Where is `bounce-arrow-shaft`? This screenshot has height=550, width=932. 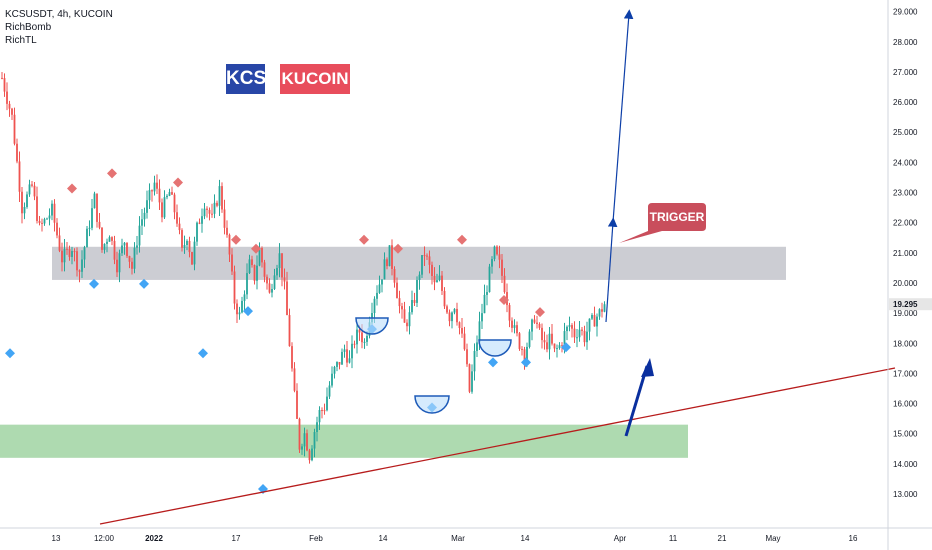
bounce-arrow-shaft is located at coordinates (636, 401).